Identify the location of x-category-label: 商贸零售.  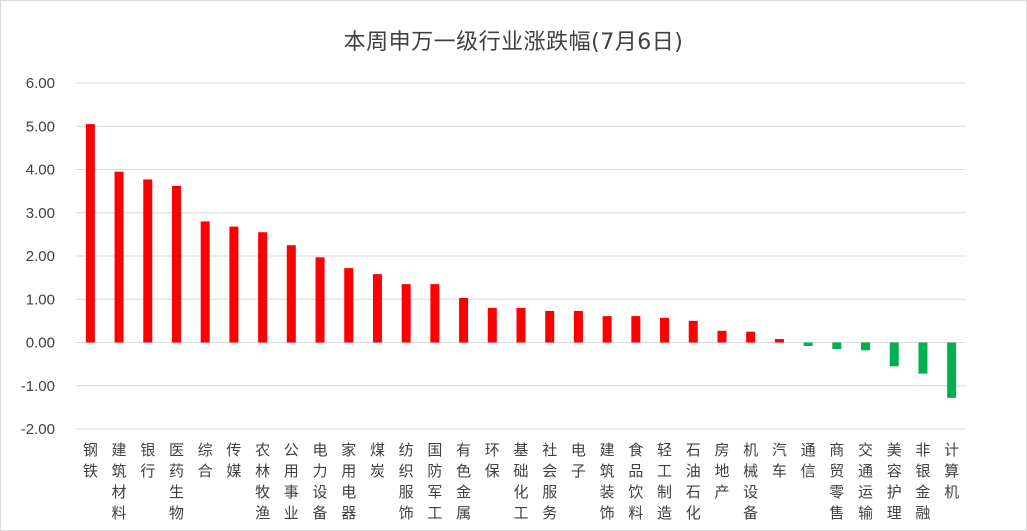
(836, 481).